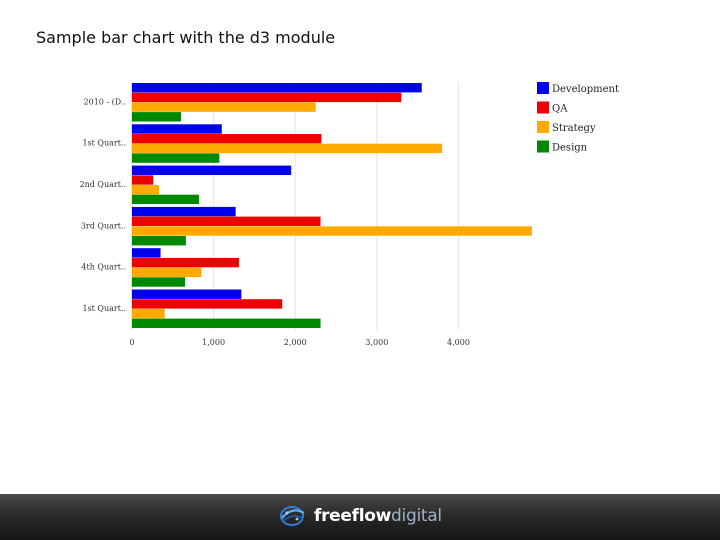  Describe the element at coordinates (458, 342) in the screenshot. I see `x-tick-label-4: 4,000` at that location.